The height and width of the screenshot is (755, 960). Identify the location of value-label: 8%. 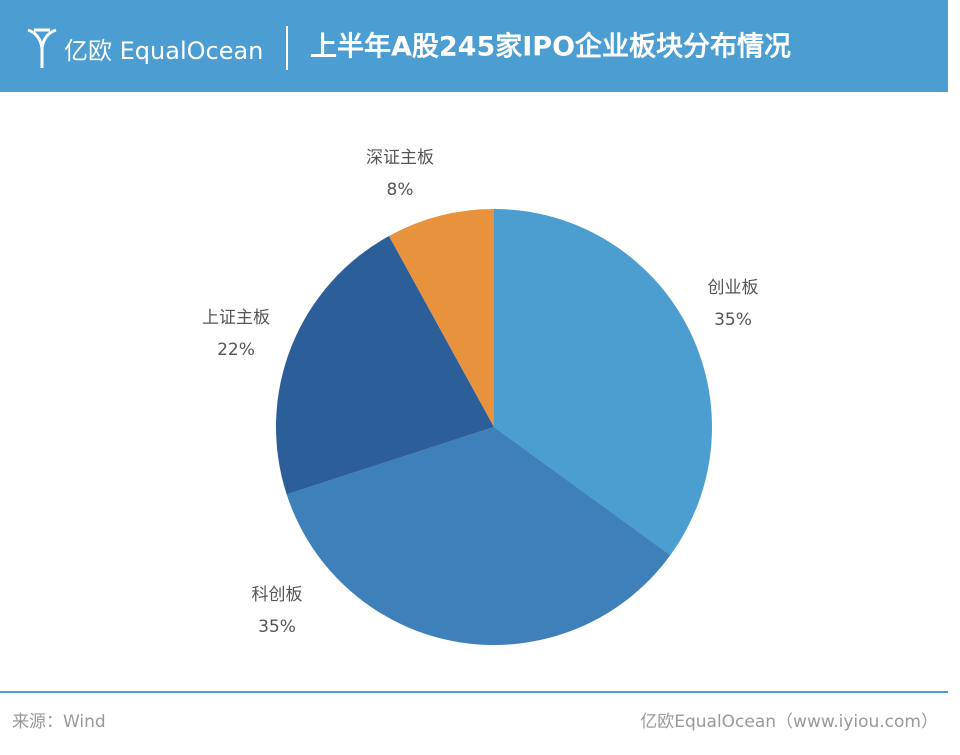
(400, 190).